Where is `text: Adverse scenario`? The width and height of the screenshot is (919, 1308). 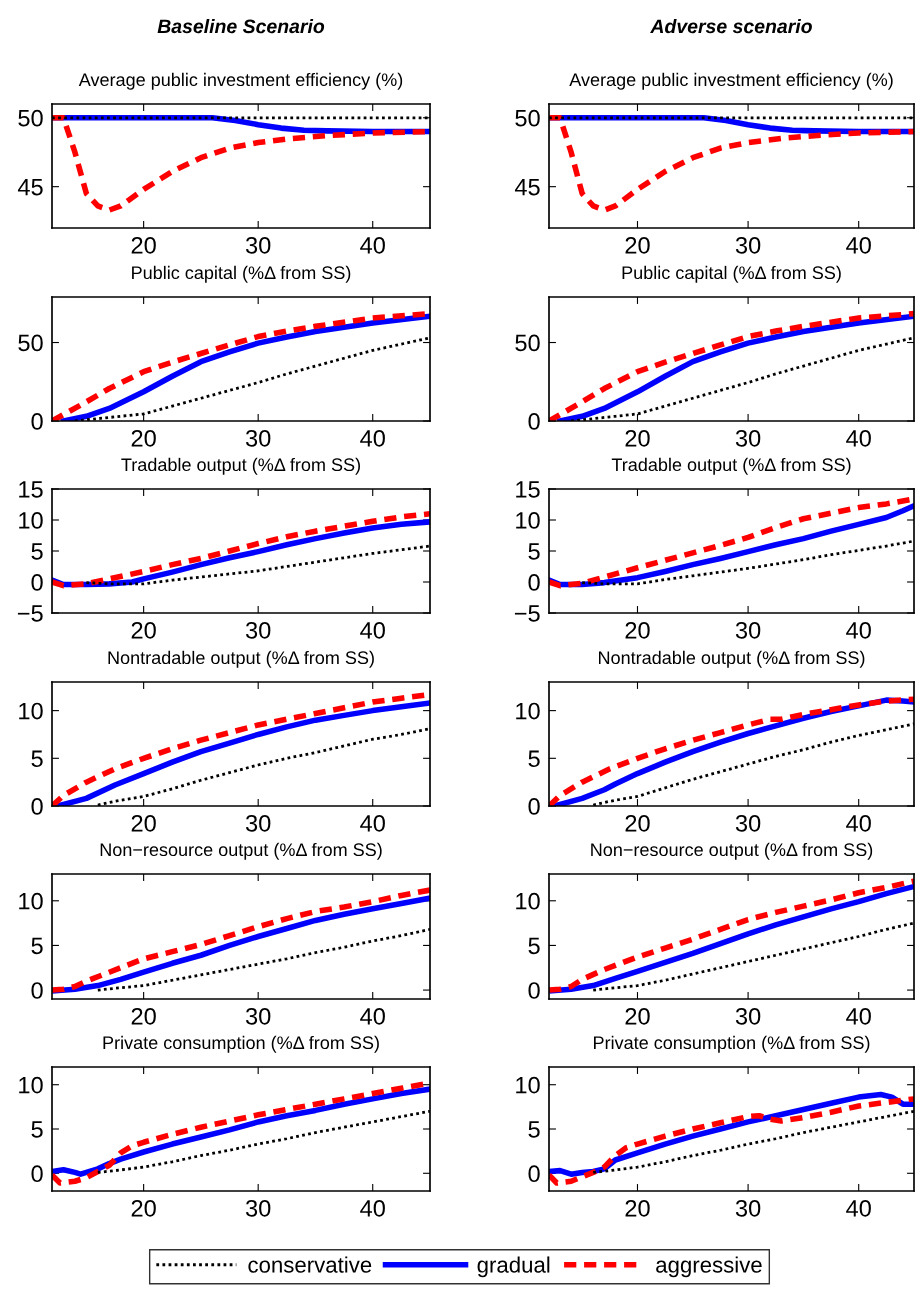 text: Adverse scenario is located at coordinates (731, 26).